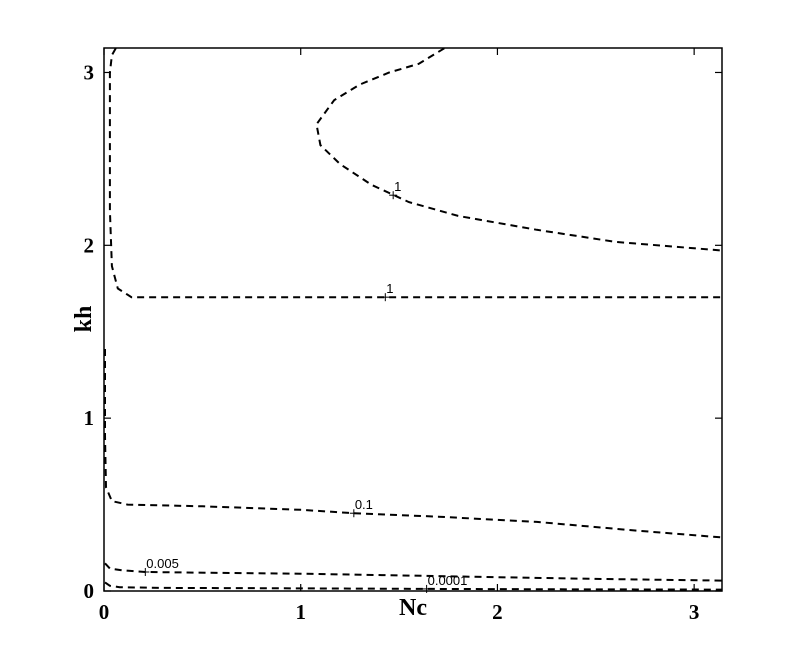 The height and width of the screenshot is (664, 797). Describe the element at coordinates (84, 319) in the screenshot. I see `y-axis-label: kh` at that location.